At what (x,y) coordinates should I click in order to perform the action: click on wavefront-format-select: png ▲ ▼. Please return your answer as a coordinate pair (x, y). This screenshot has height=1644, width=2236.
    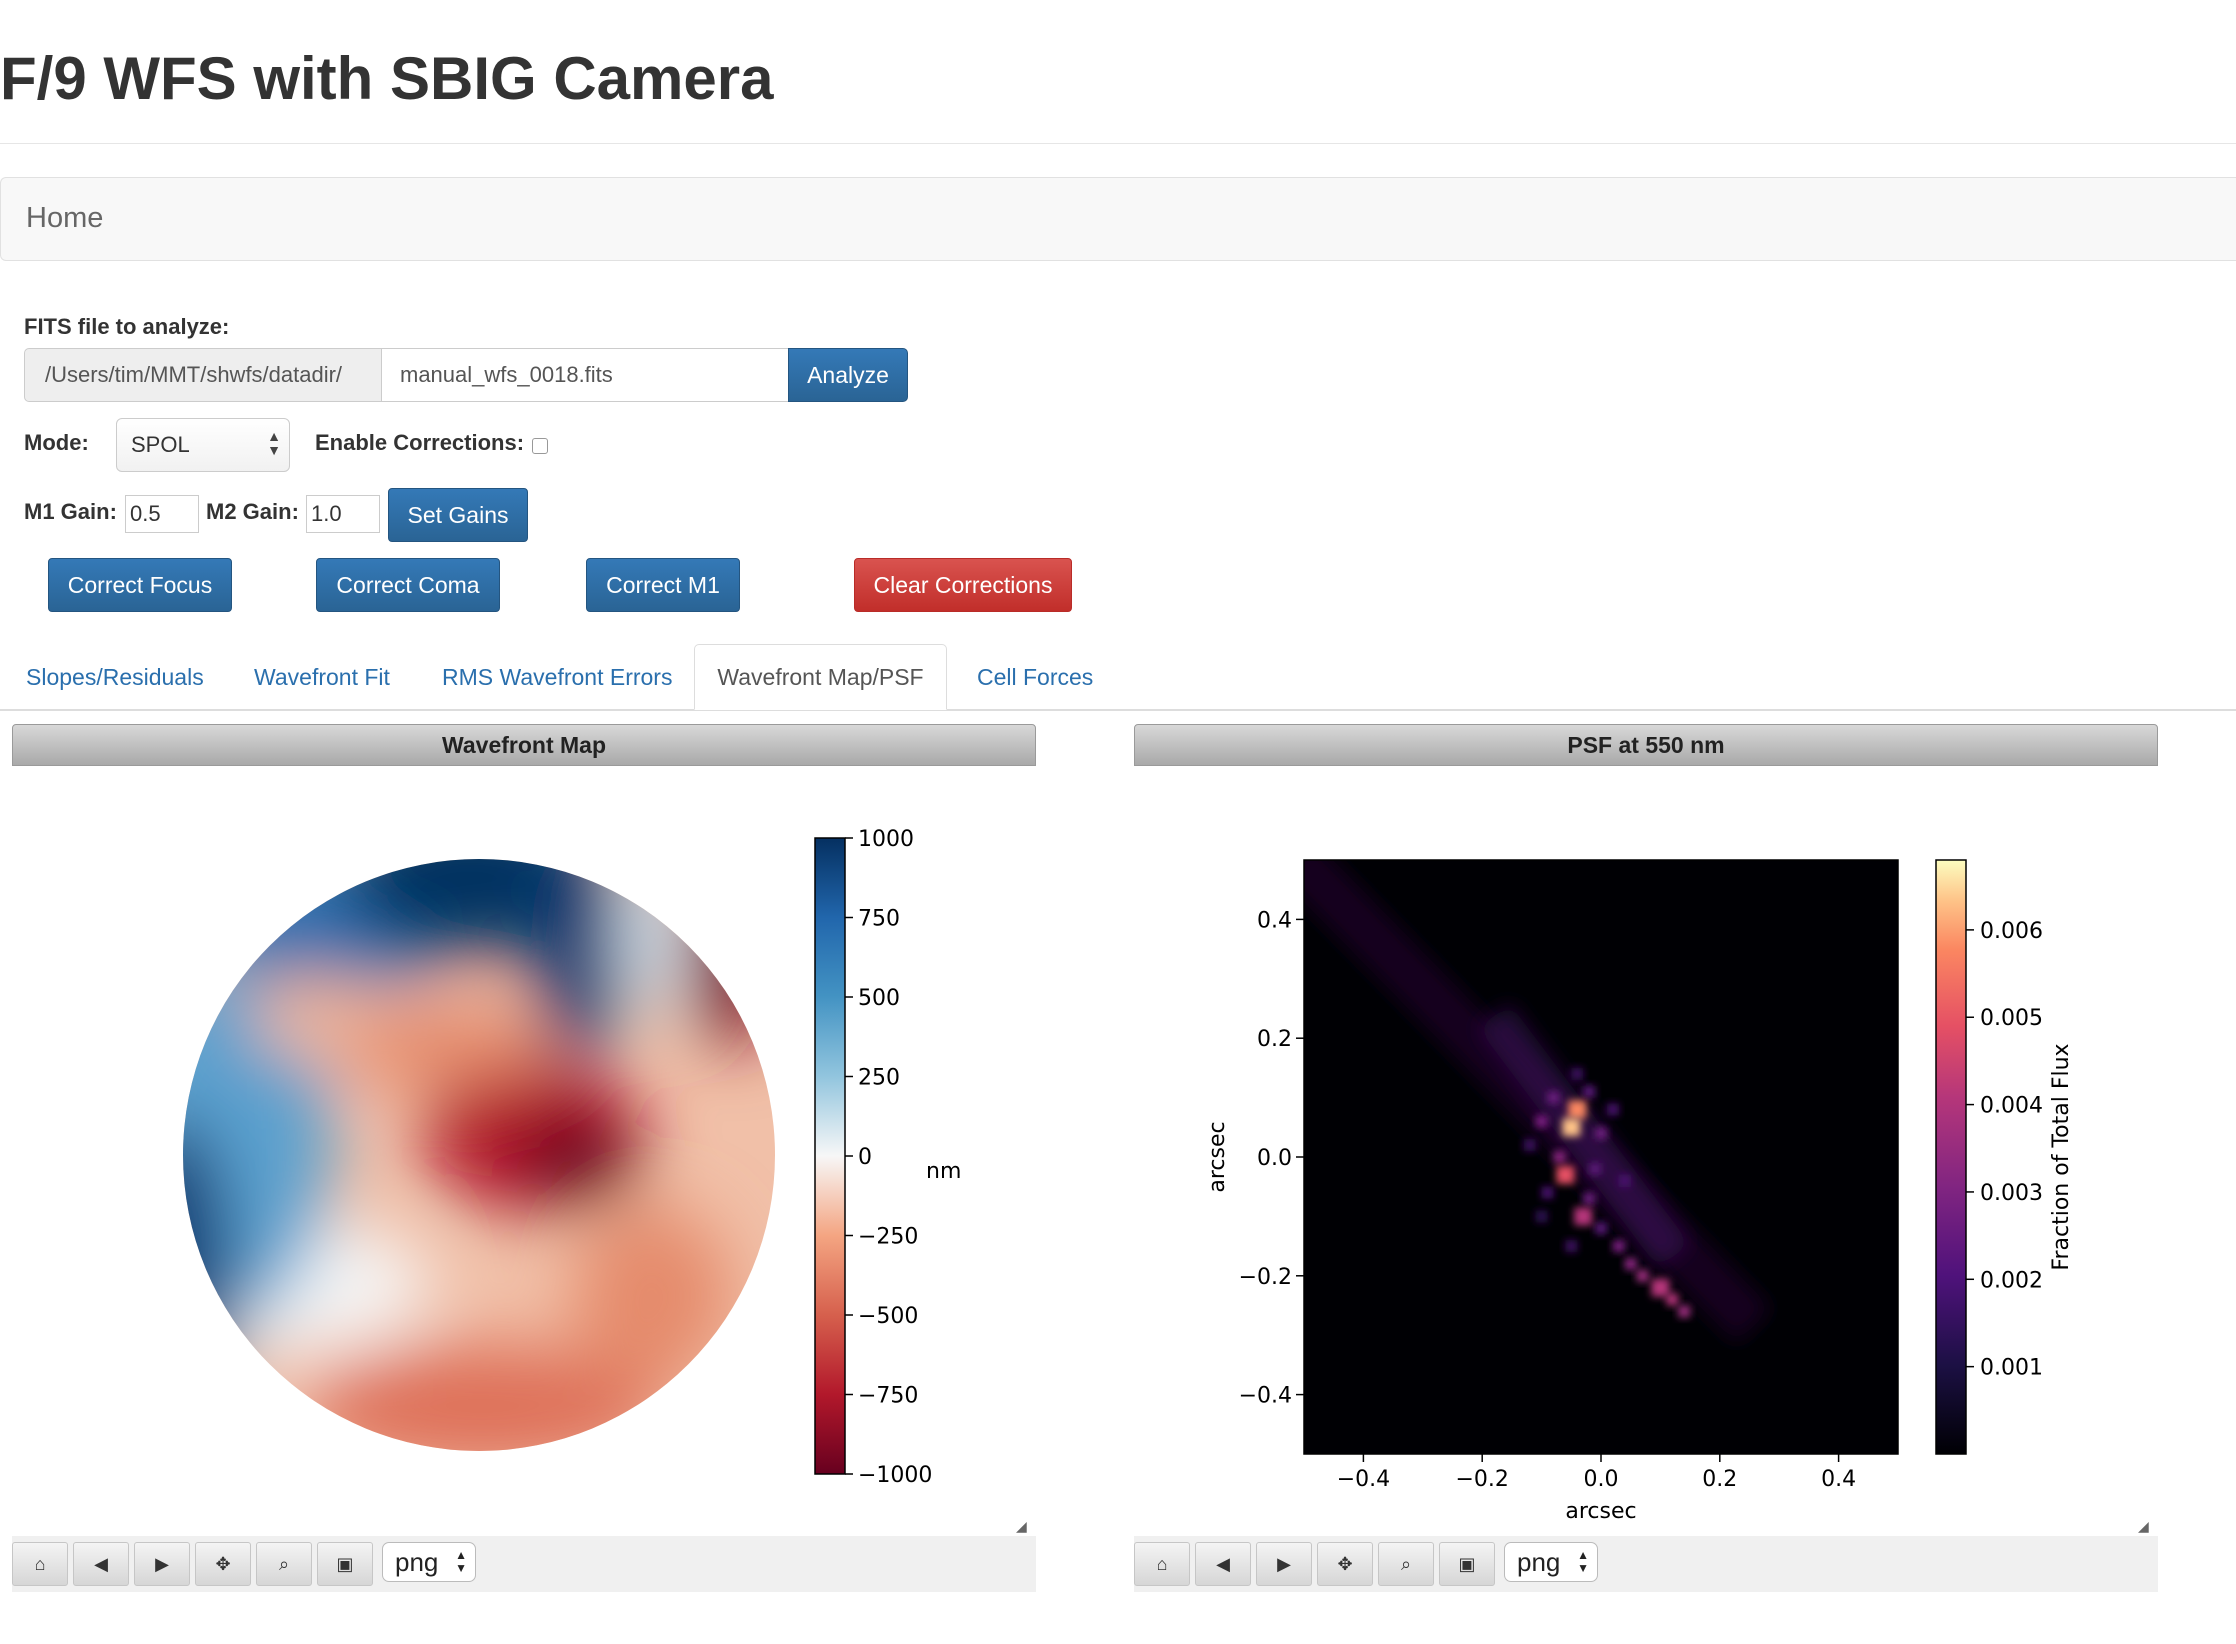
    Looking at the image, I should click on (429, 1562).